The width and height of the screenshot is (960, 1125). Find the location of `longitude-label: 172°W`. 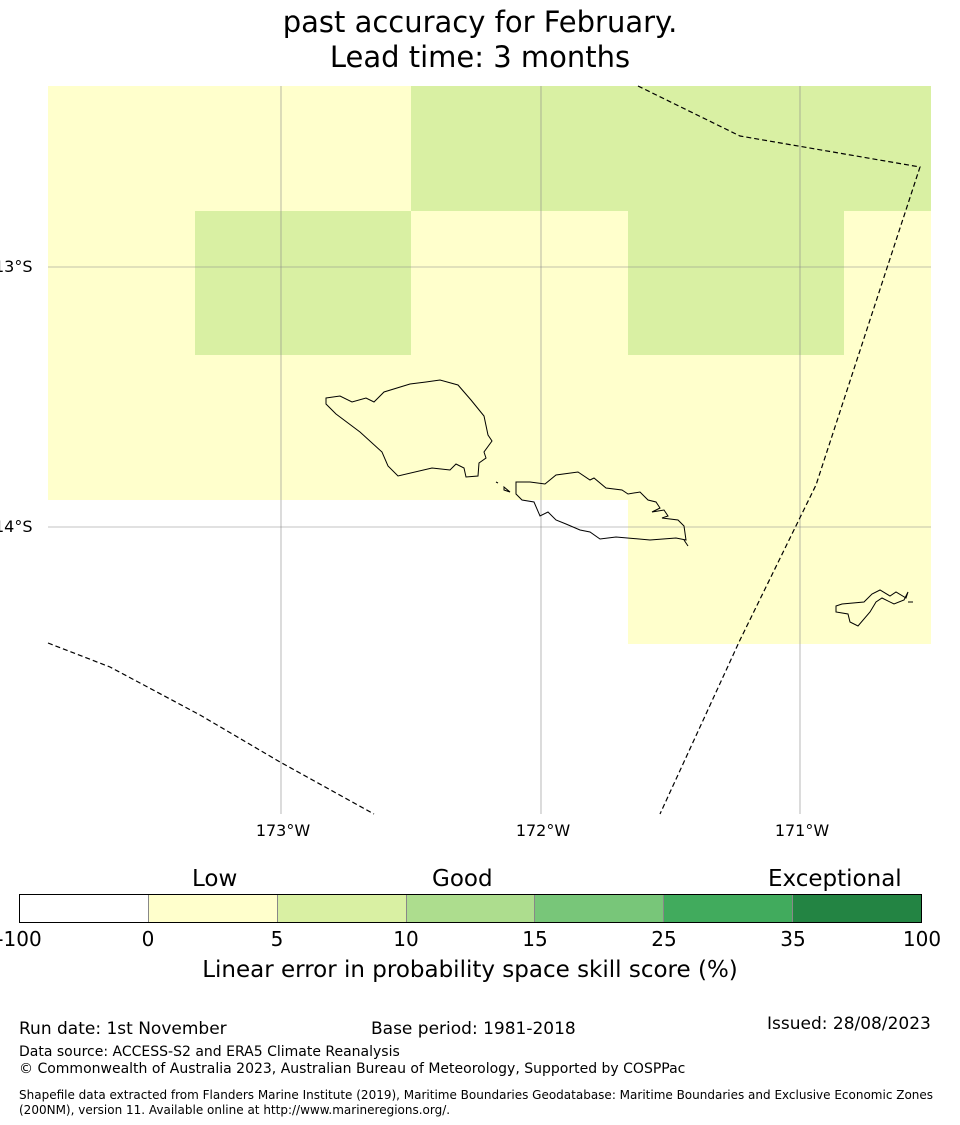

longitude-label: 172°W is located at coordinates (543, 830).